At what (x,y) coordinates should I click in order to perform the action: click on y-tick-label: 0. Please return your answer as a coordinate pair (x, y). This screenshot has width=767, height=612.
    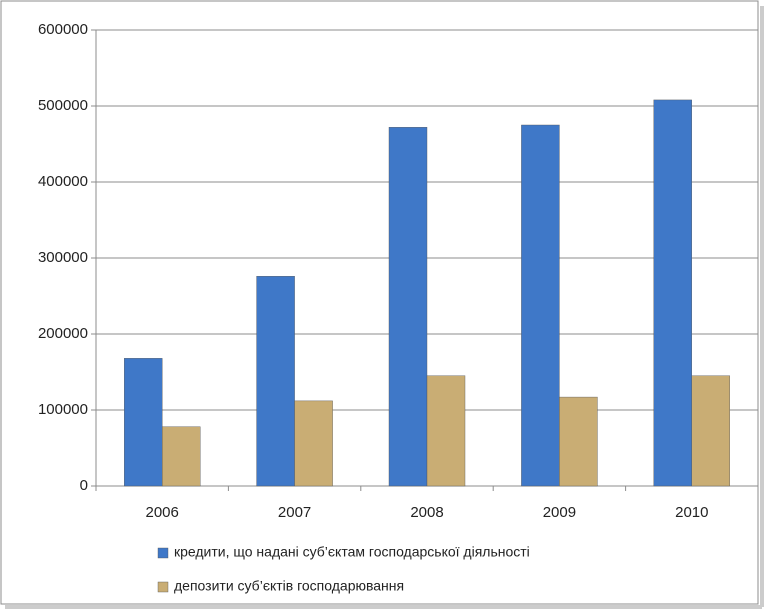
    Looking at the image, I should click on (84, 485).